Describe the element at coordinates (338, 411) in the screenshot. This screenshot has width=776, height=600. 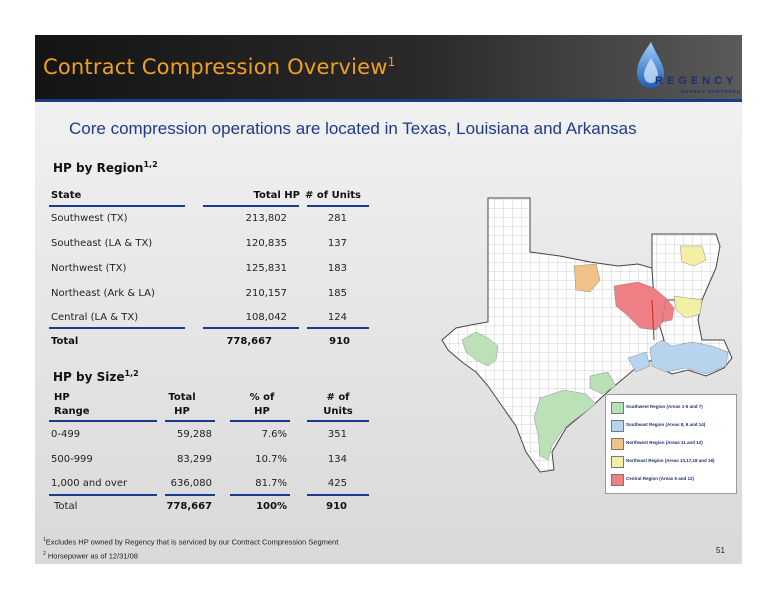
I see `size-header-units-2: Units` at that location.